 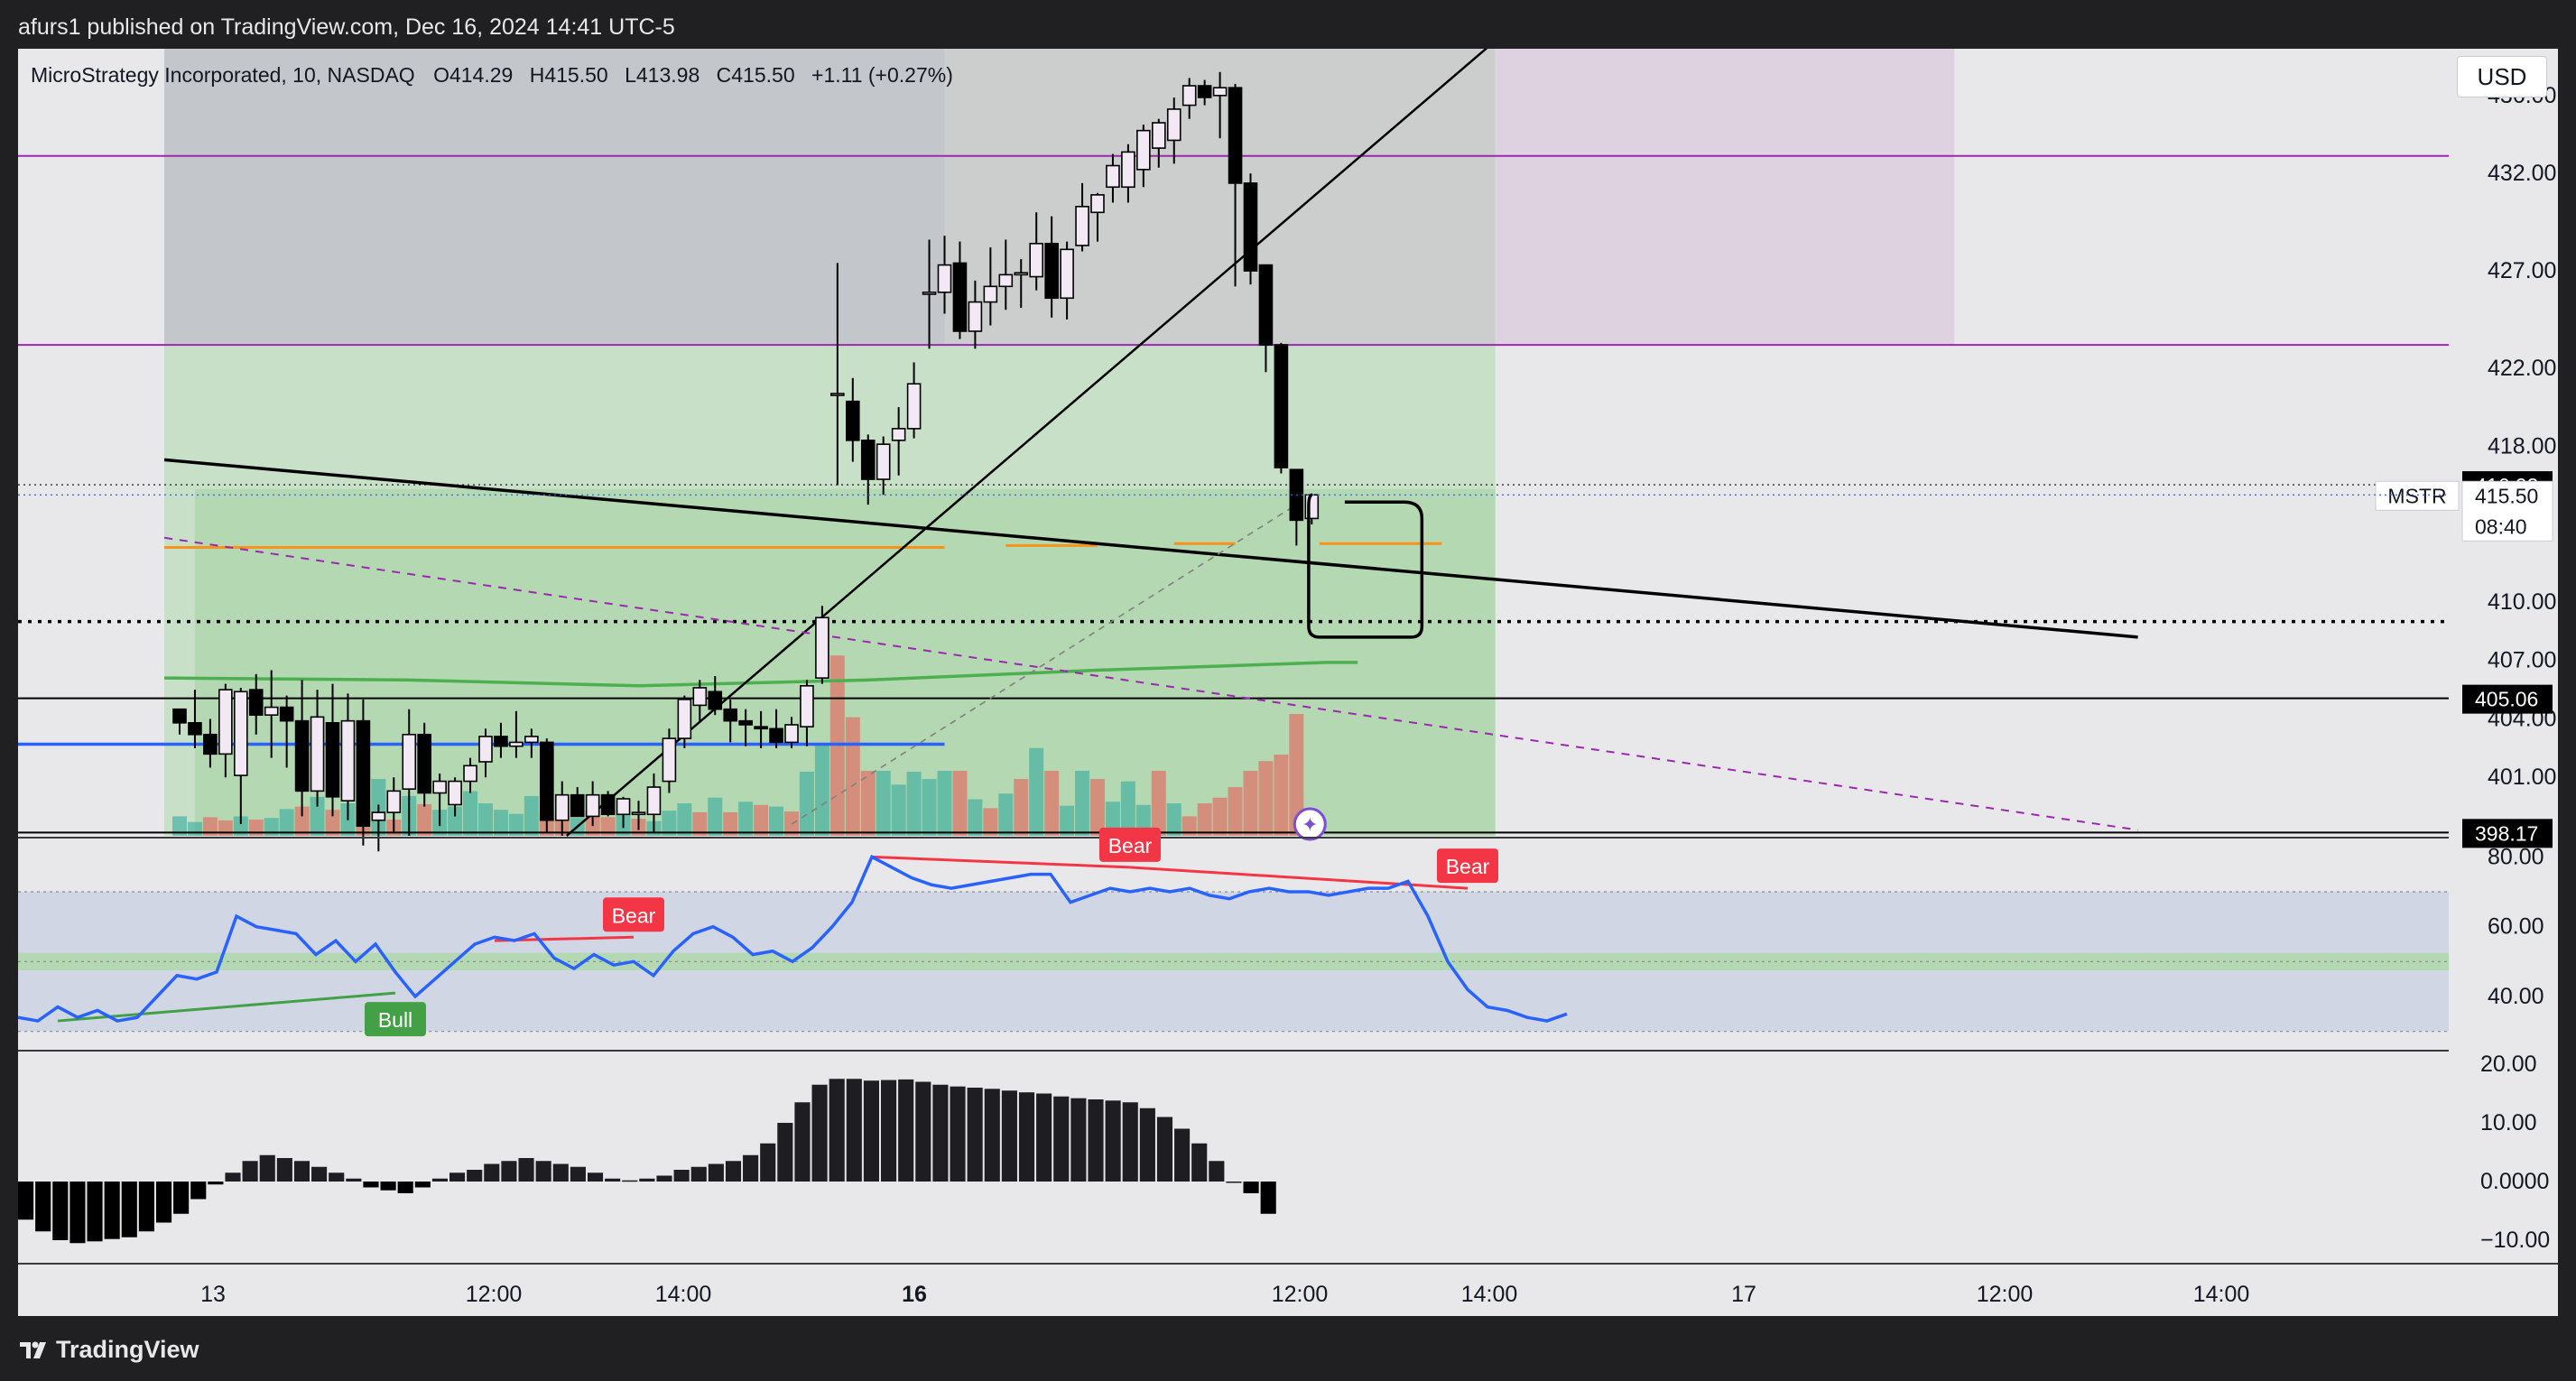 What do you see at coordinates (2516, 997) in the screenshot?
I see `rsi-tick-label: 40.00` at bounding box center [2516, 997].